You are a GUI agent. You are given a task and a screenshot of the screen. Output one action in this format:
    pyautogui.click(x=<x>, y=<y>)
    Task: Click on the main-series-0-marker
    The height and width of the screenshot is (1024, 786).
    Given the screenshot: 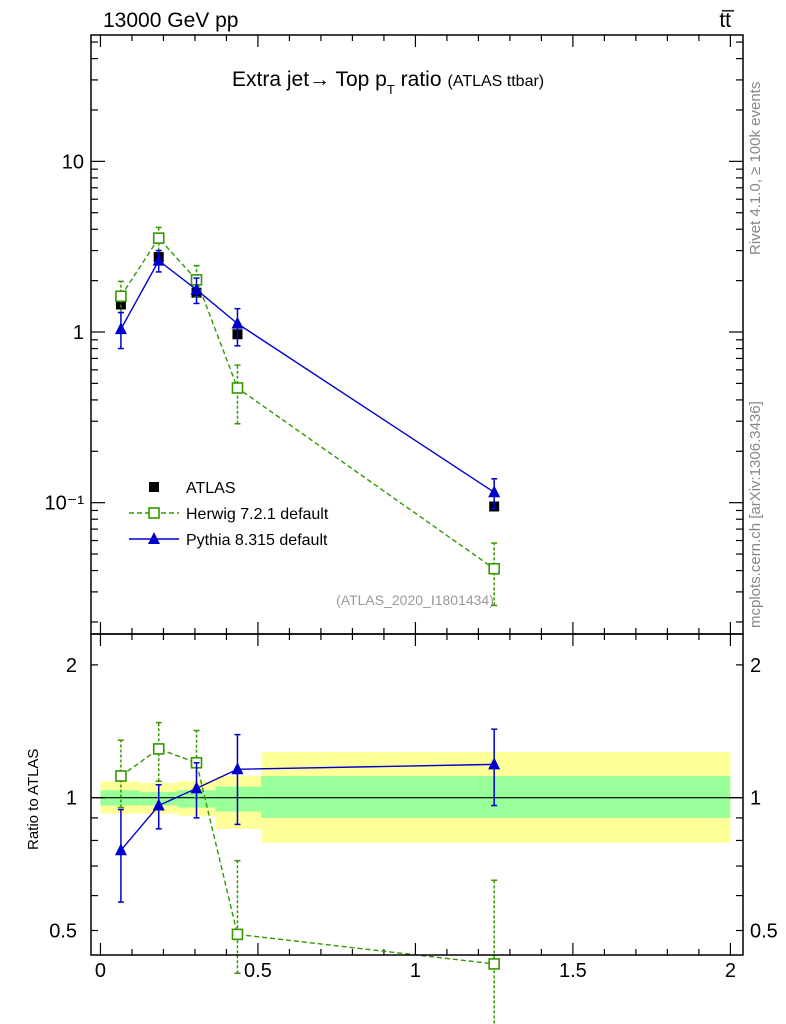 What is the action you would take?
    pyautogui.click(x=120, y=304)
    